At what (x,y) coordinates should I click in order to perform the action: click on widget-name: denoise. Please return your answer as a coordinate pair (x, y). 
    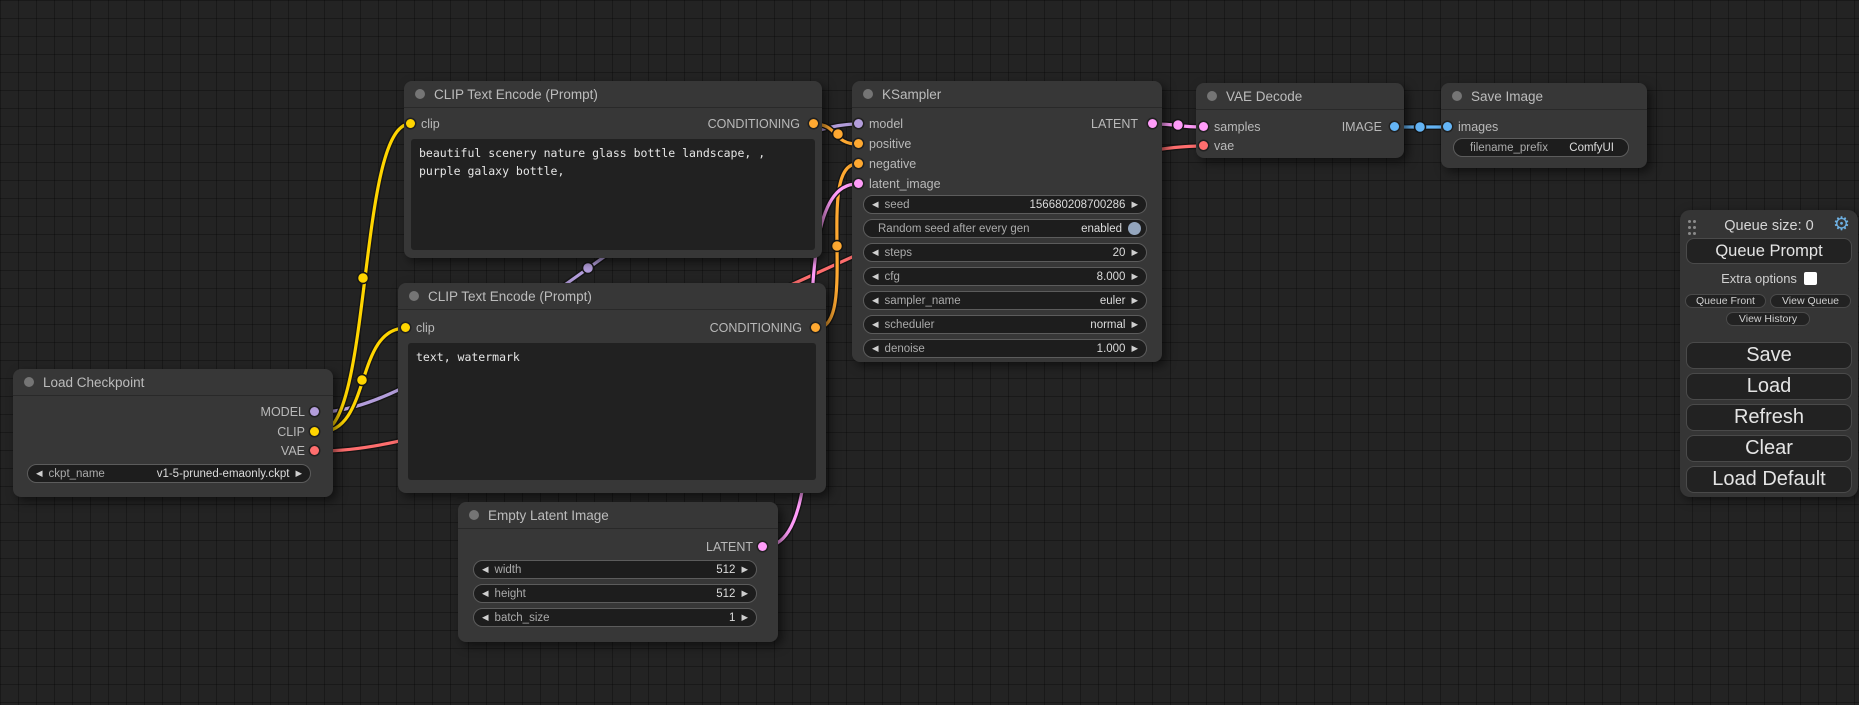
    Looking at the image, I should click on (904, 348).